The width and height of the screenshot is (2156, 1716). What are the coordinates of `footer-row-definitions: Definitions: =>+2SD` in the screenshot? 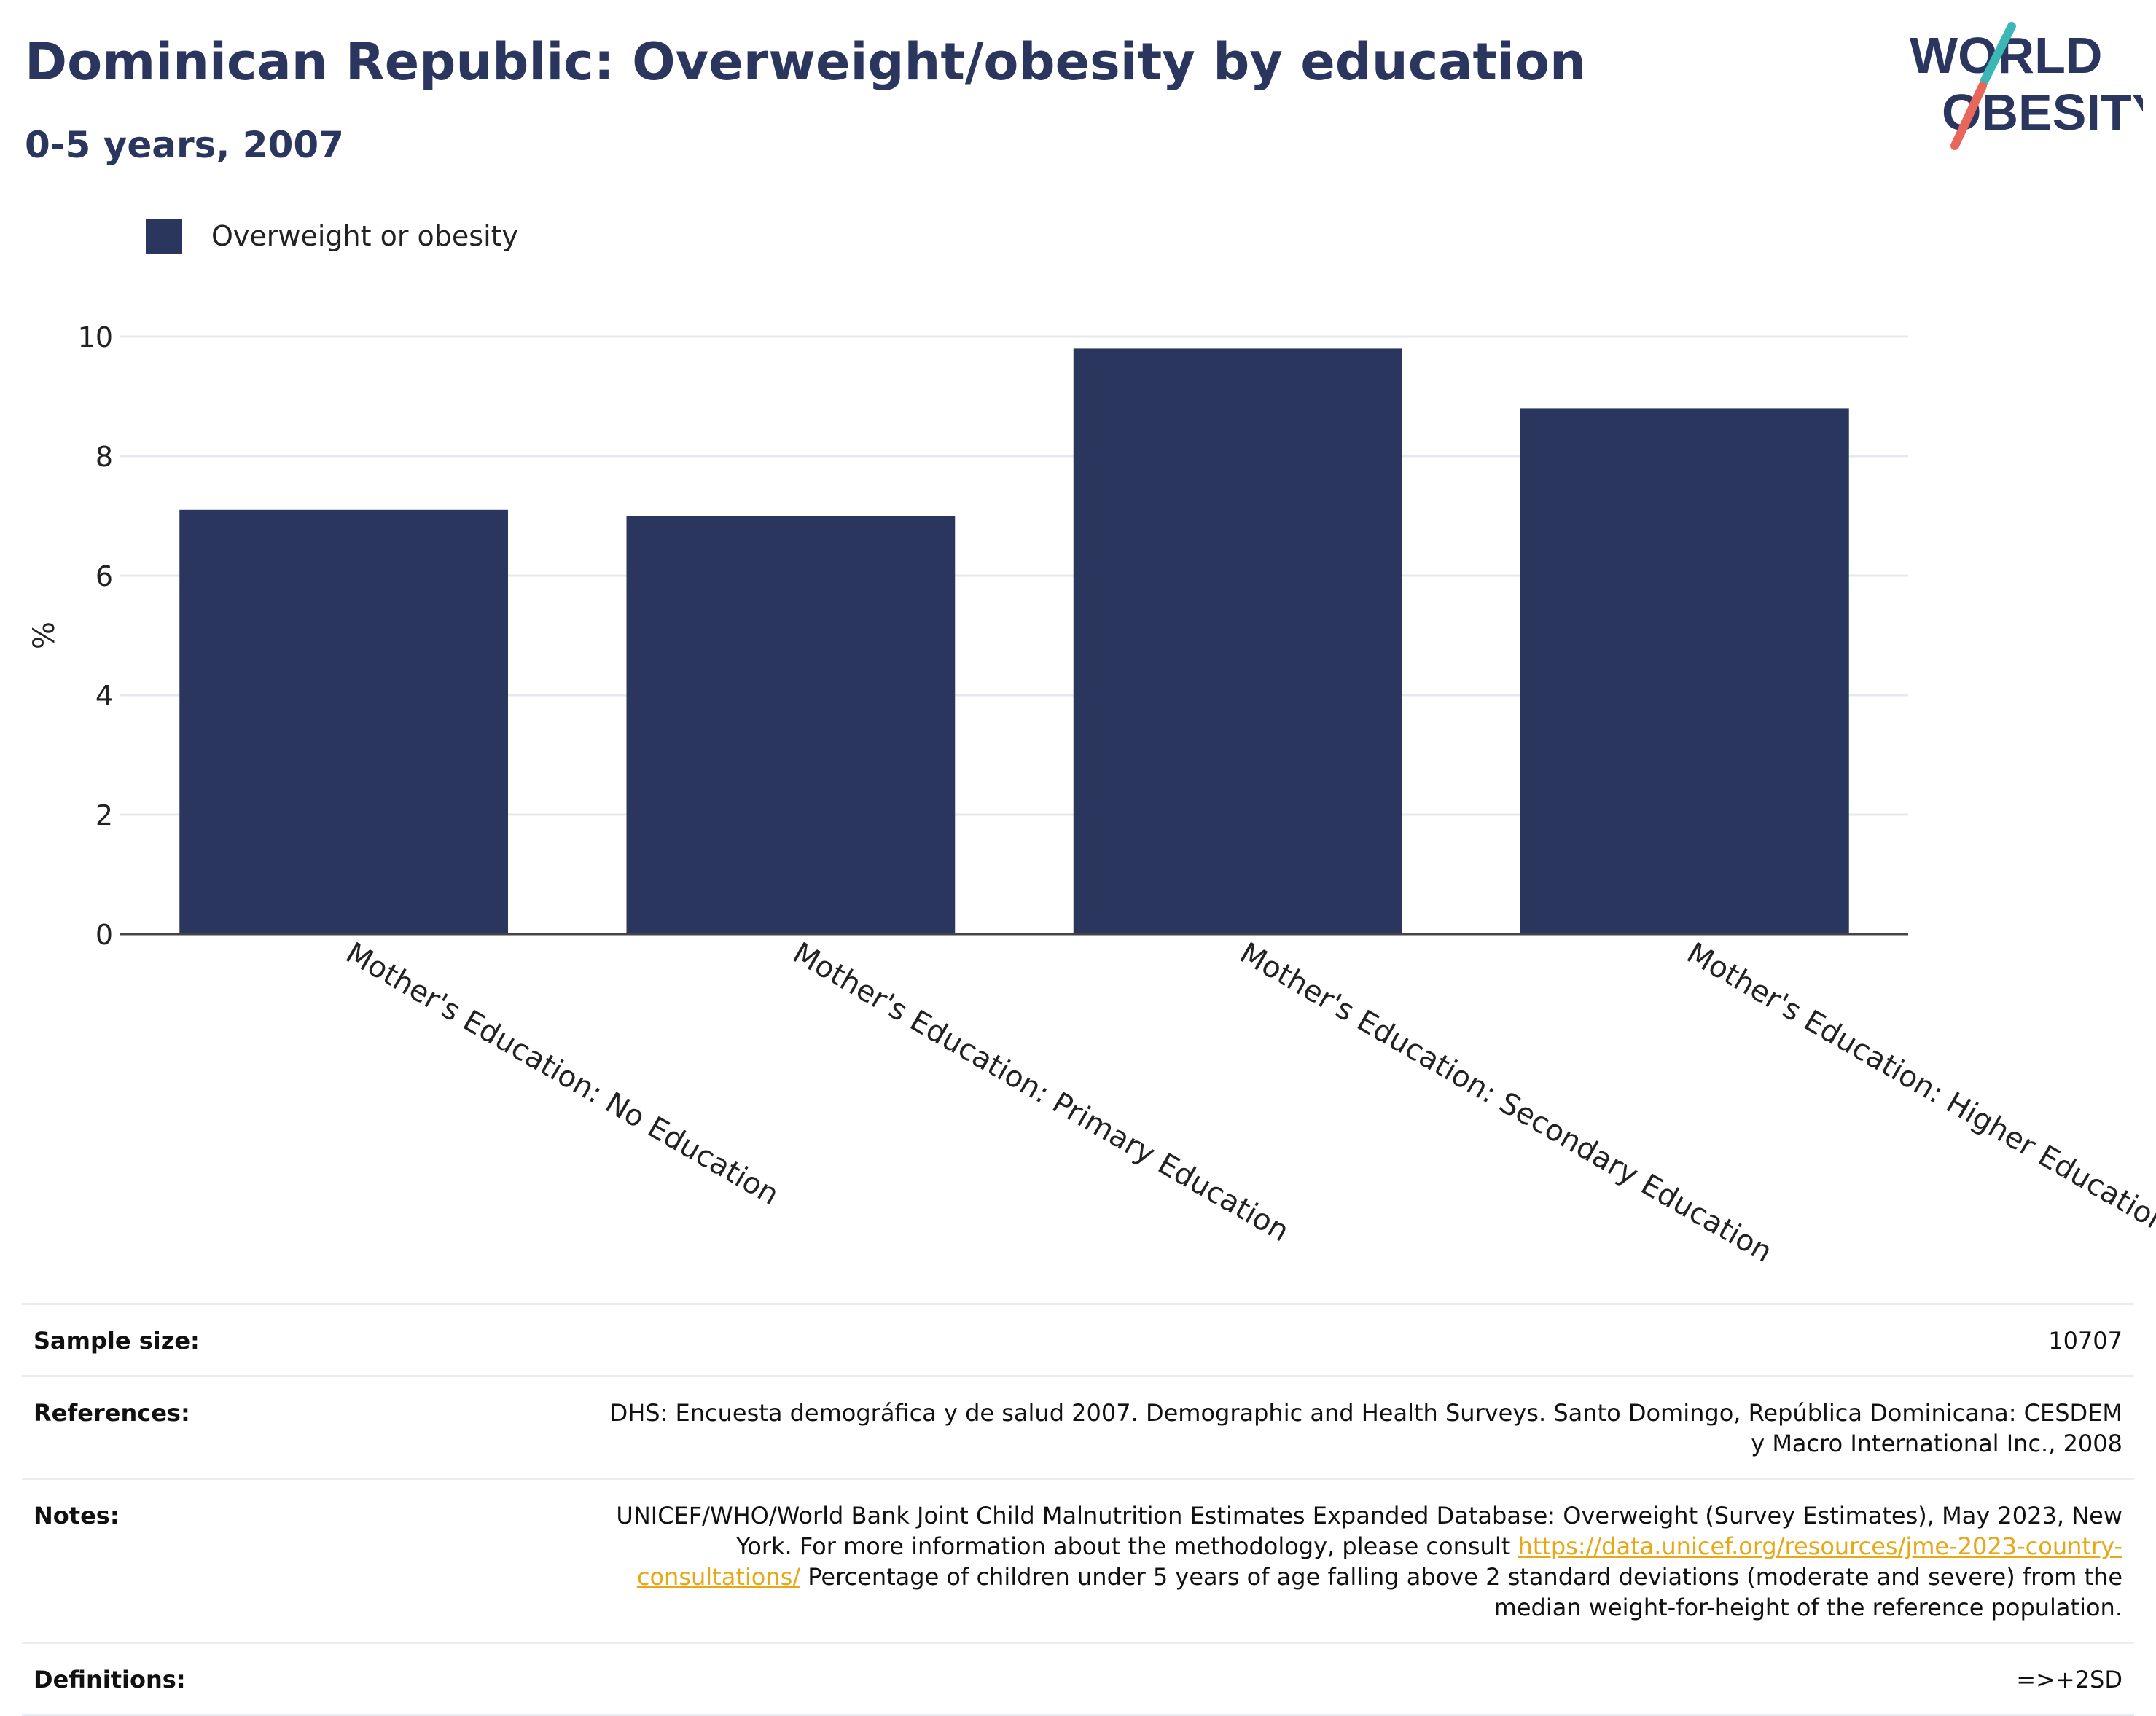 It's located at (1078, 1679).